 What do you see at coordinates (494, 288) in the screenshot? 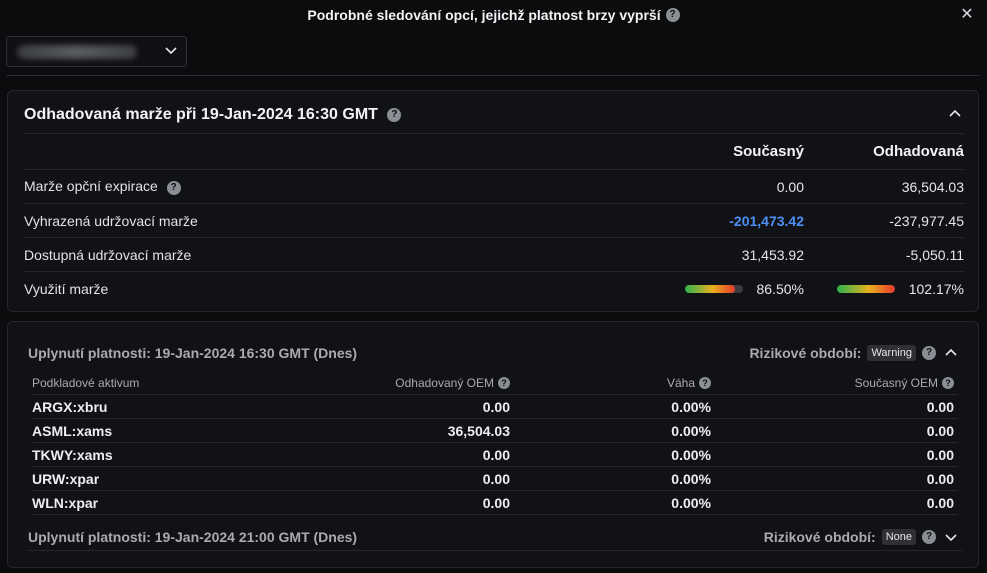
I see `margin-row-utilization: Využití marže 86.50% 102.17%` at bounding box center [494, 288].